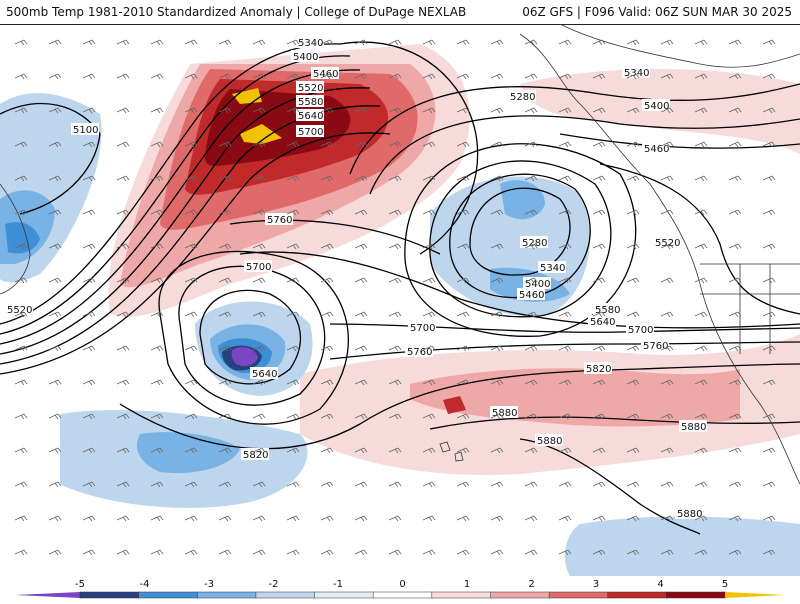 The image size is (800, 604). What do you see at coordinates (522, 97) in the screenshot?
I see `contour-label: 5280` at bounding box center [522, 97].